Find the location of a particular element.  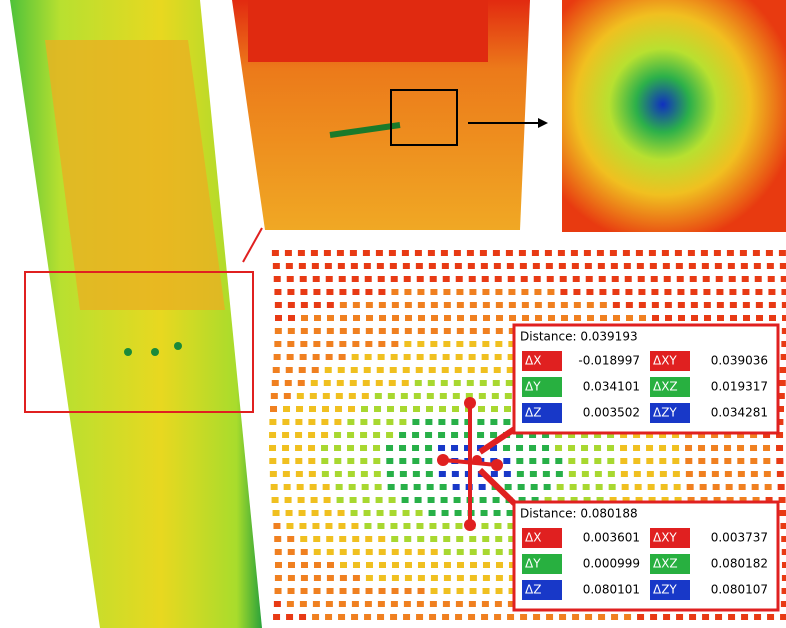

arrow is located at coordinates (252, 245).